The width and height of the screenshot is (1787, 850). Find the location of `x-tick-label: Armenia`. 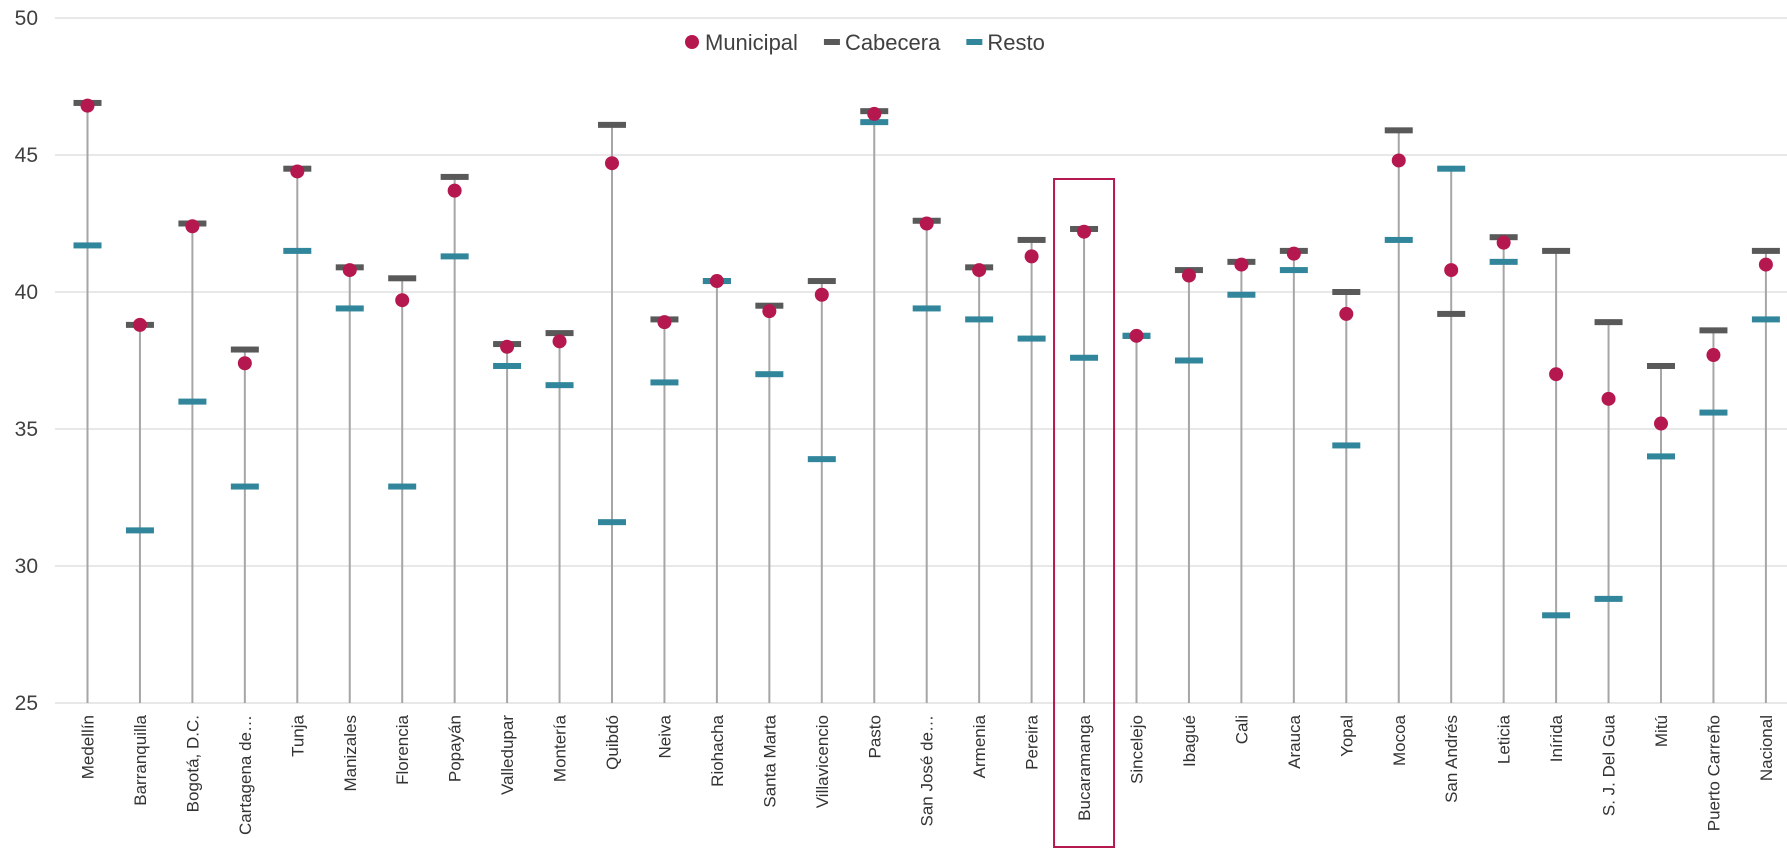

x-tick-label: Armenia is located at coordinates (979, 746).